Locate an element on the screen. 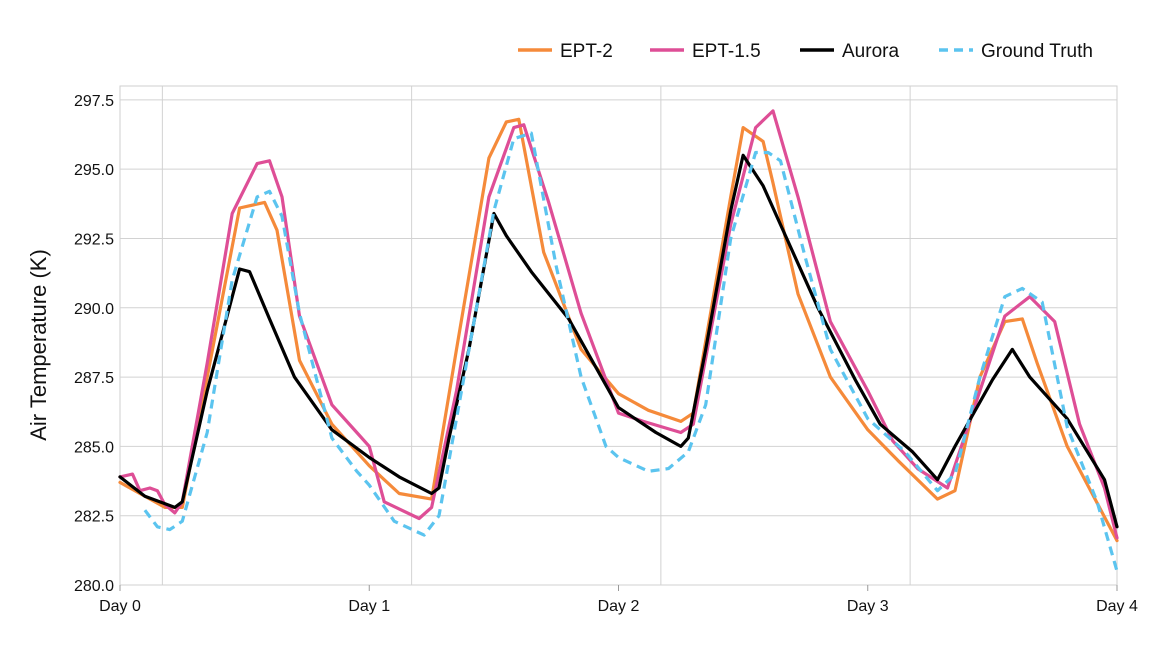  y-axis-label: Air Temperature (K) is located at coordinates (38, 345).